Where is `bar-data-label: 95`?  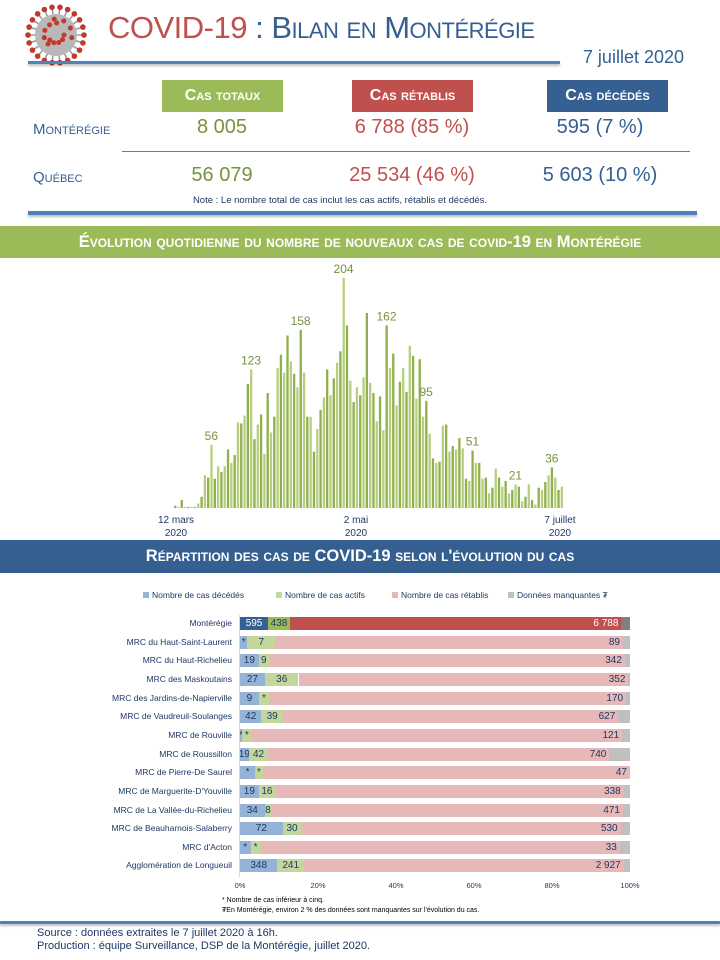
bar-data-label: 95 is located at coordinates (427, 392).